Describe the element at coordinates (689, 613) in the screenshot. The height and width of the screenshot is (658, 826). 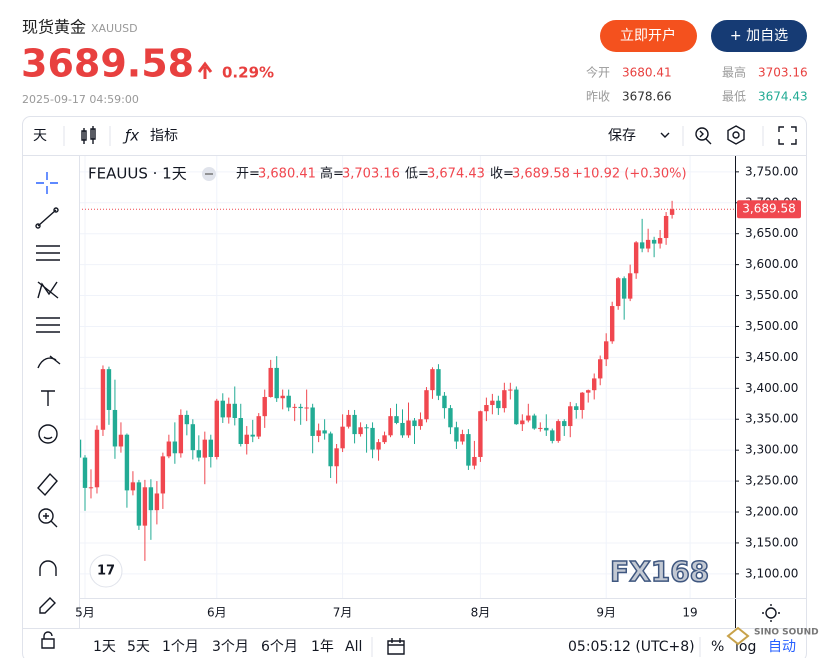
I see `x-tick-label: 19` at that location.